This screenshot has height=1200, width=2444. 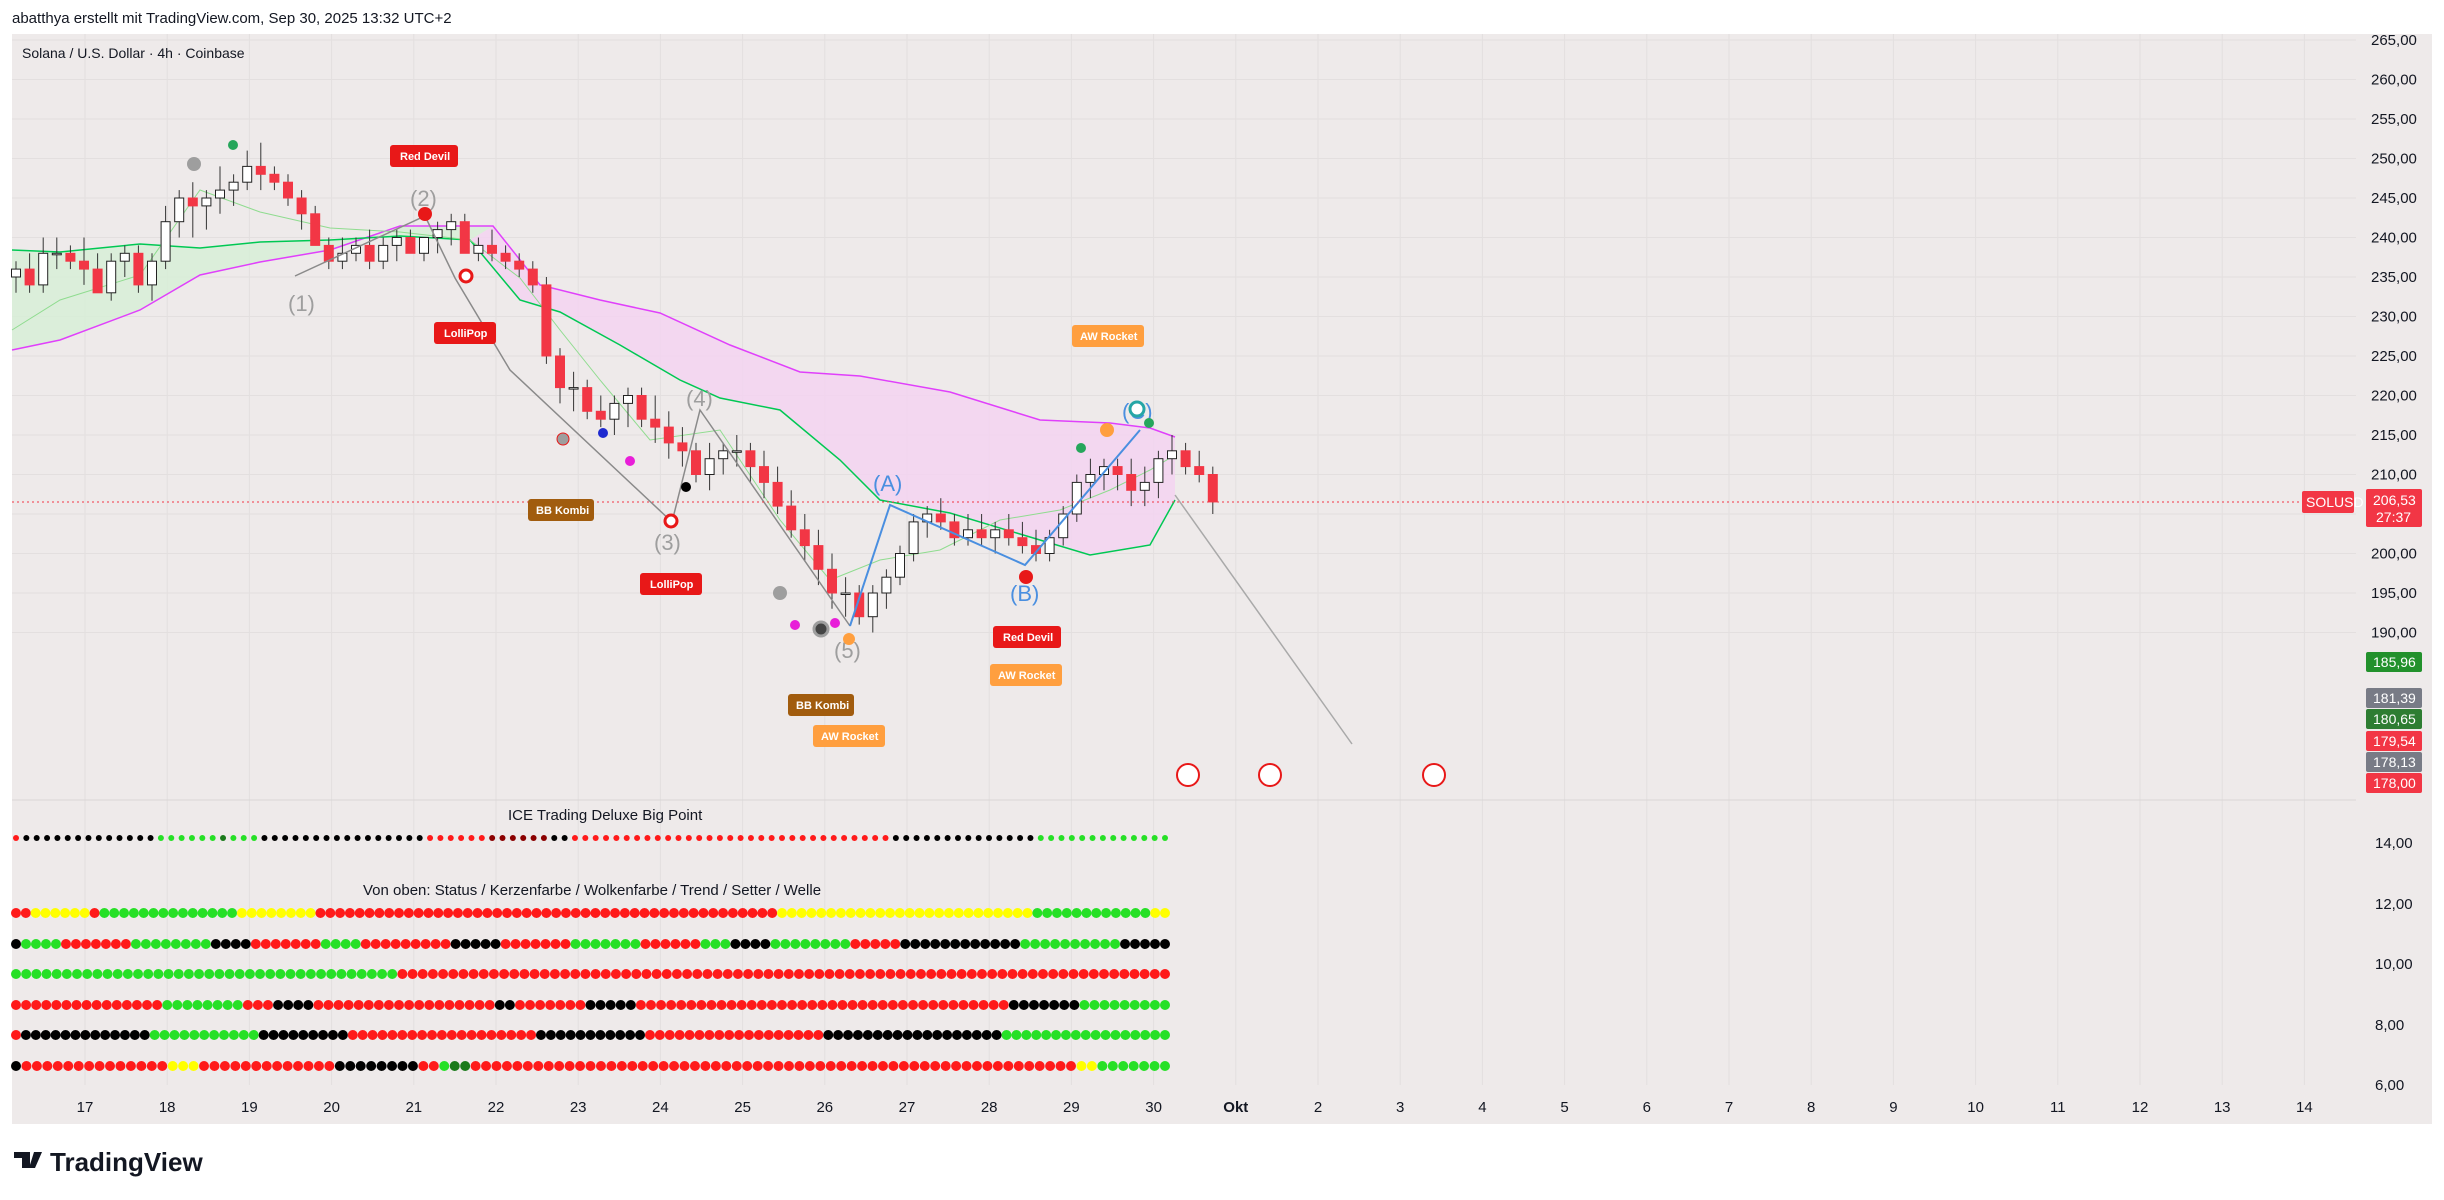 I want to click on marker-green-dot, so click(x=1149, y=423).